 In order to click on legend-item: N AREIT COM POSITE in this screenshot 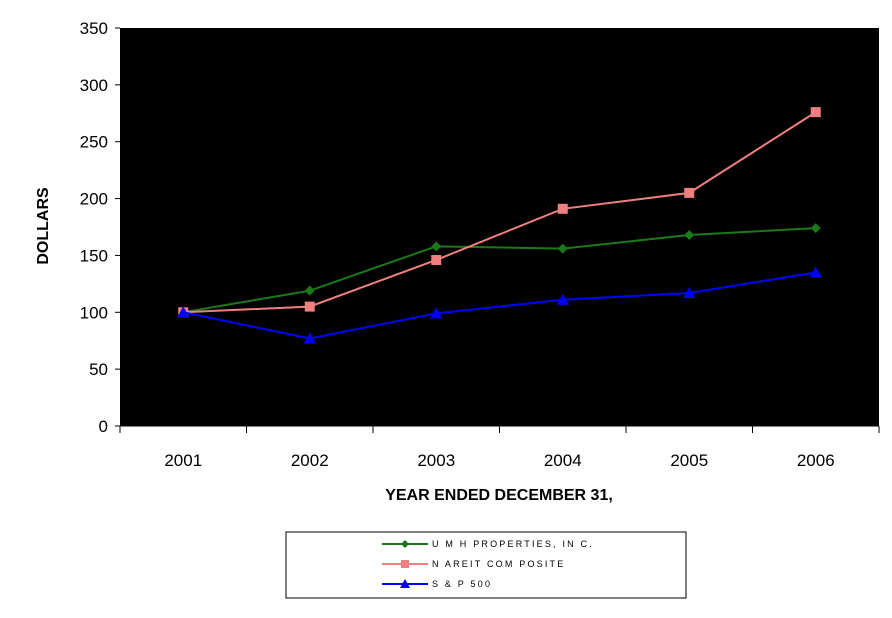, I will do `click(473, 564)`.